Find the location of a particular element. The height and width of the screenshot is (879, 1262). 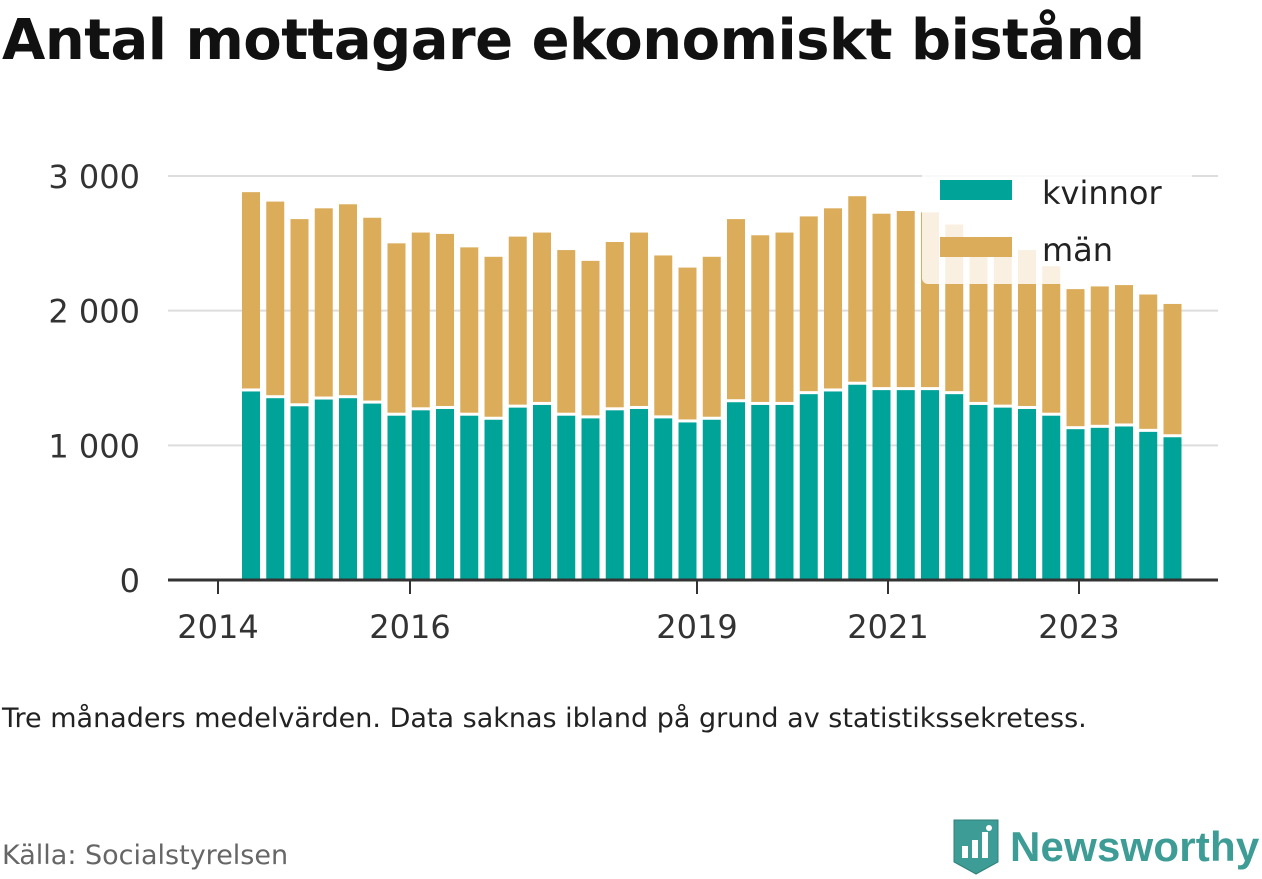

y-tick-label: 2 000 is located at coordinates (94, 312).